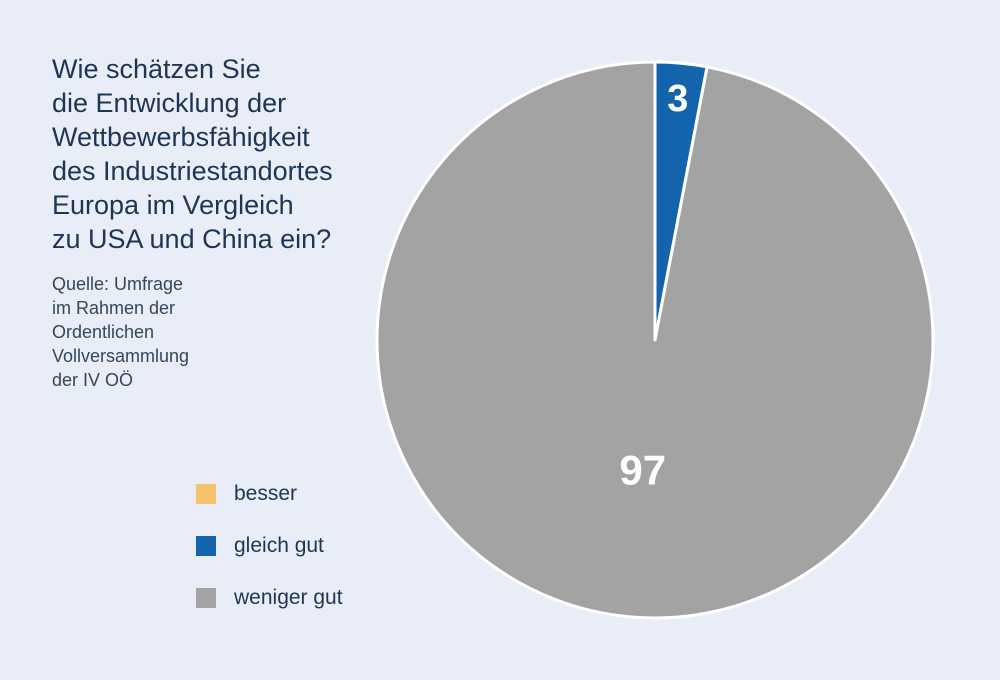 This screenshot has height=680, width=1000. I want to click on source-note-line: der IV OÖ, so click(93, 380).